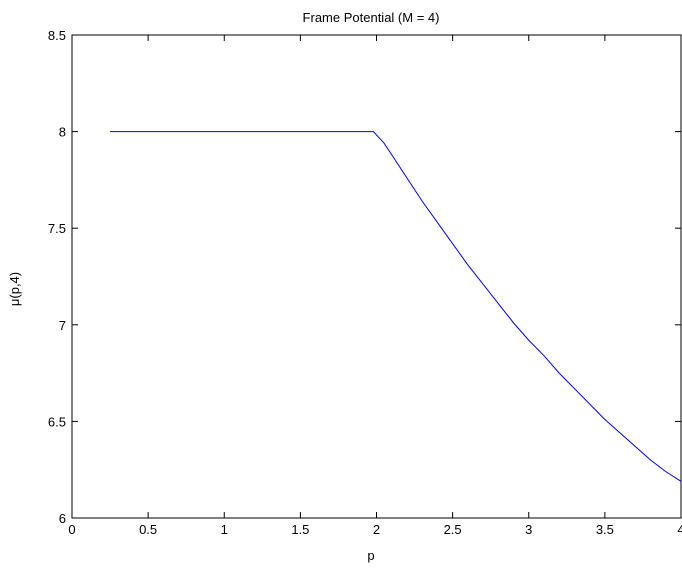 The width and height of the screenshot is (682, 574). What do you see at coordinates (62, 325) in the screenshot?
I see `y-tick-label: 7` at bounding box center [62, 325].